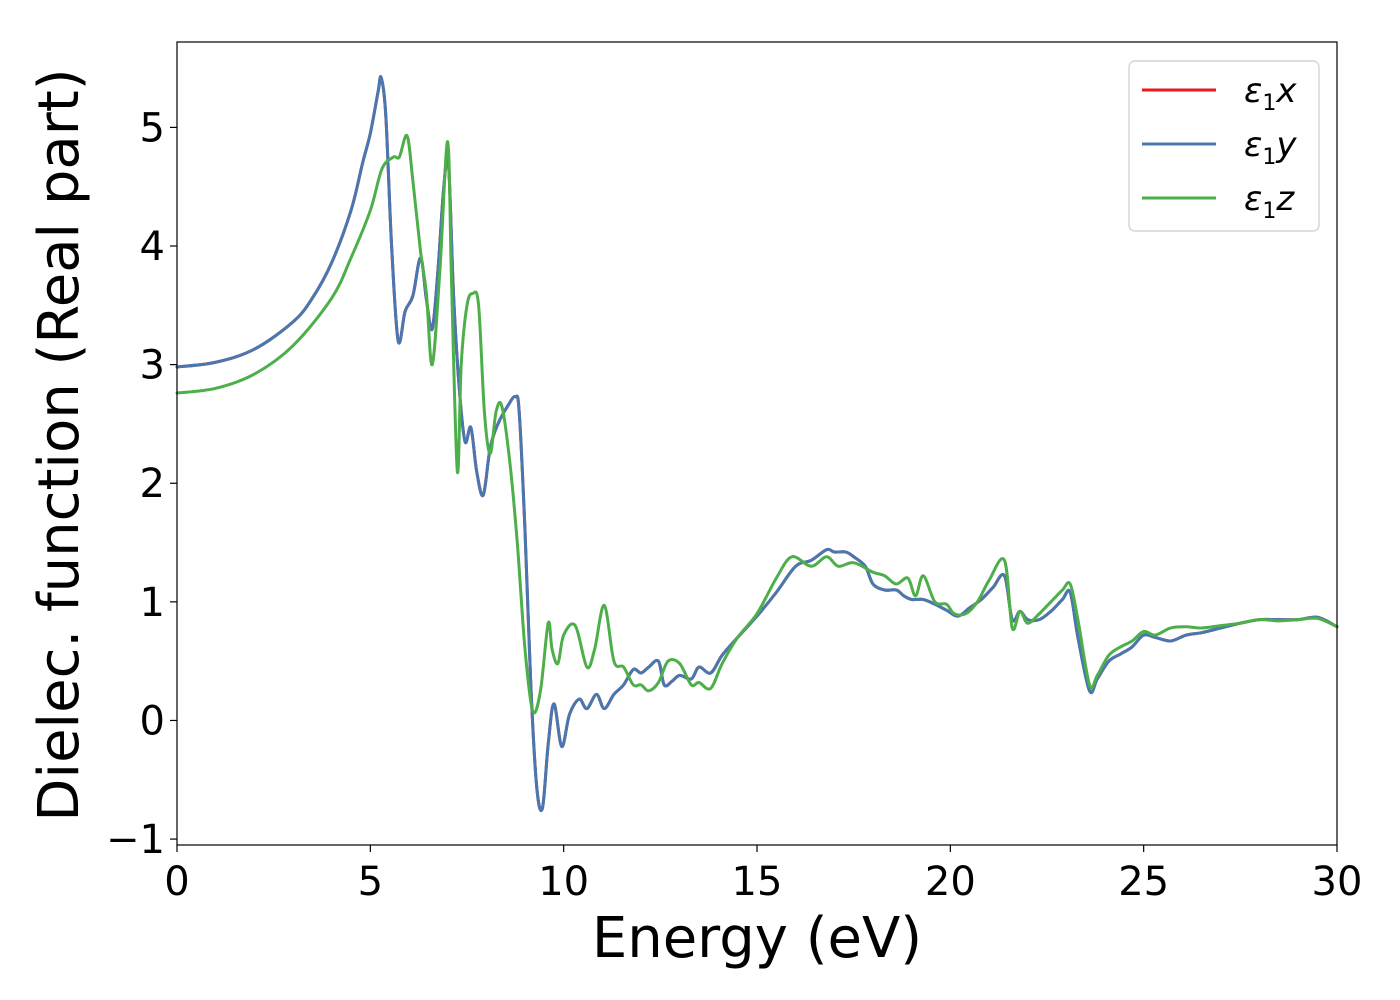 The width and height of the screenshot is (1400, 1000). I want to click on y-tick-label: 2, so click(152, 484).